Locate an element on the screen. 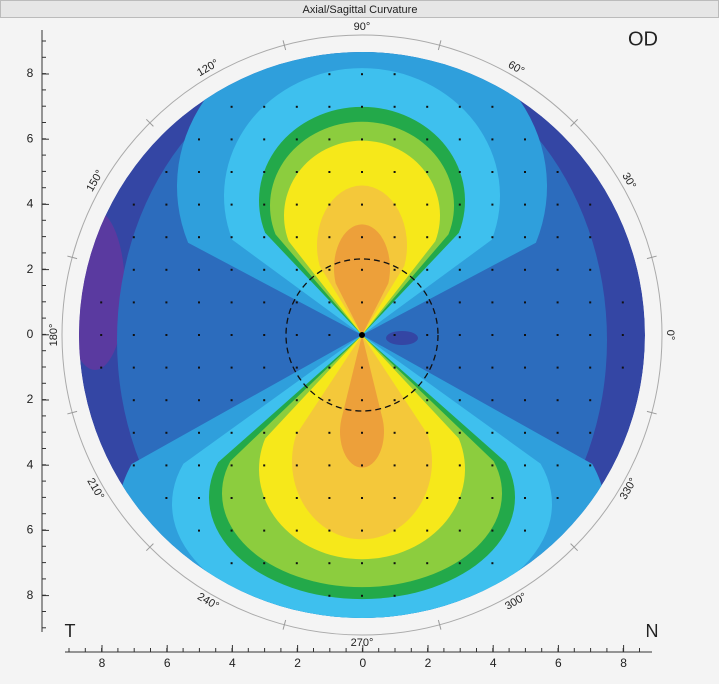 This screenshot has height=684, width=719. angle-label: 270° is located at coordinates (362, 643).